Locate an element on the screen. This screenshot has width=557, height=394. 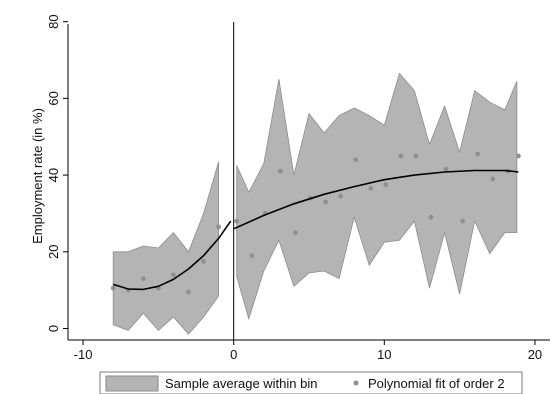
y-axis-title: Employment rate (in %) is located at coordinates (37, 176).